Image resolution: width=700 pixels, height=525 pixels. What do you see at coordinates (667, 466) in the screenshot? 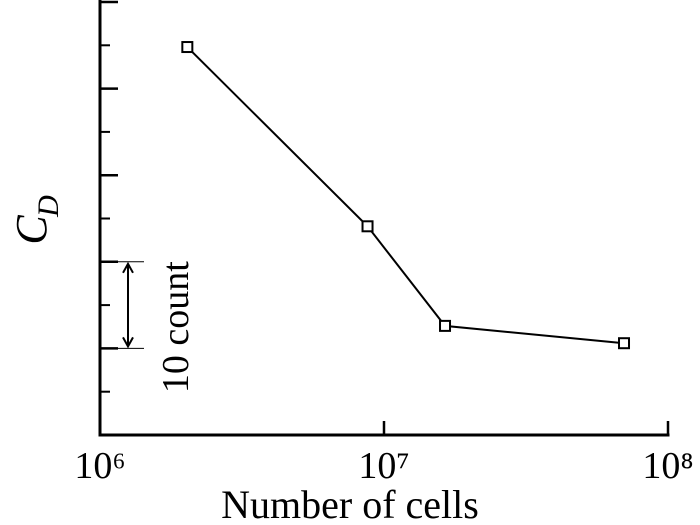
I see `x-tick-label: 10⁸` at bounding box center [667, 466].